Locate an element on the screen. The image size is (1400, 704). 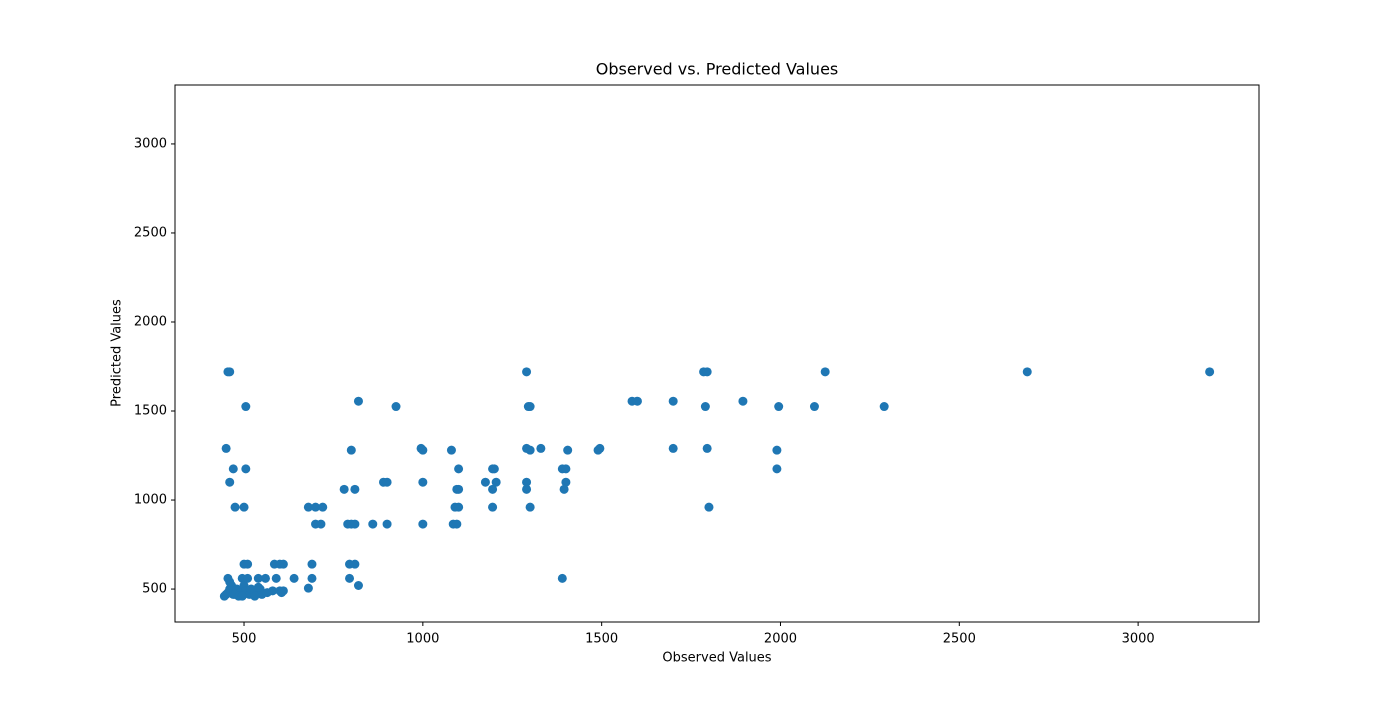
y-tick-label: 2000 is located at coordinates (150, 321).